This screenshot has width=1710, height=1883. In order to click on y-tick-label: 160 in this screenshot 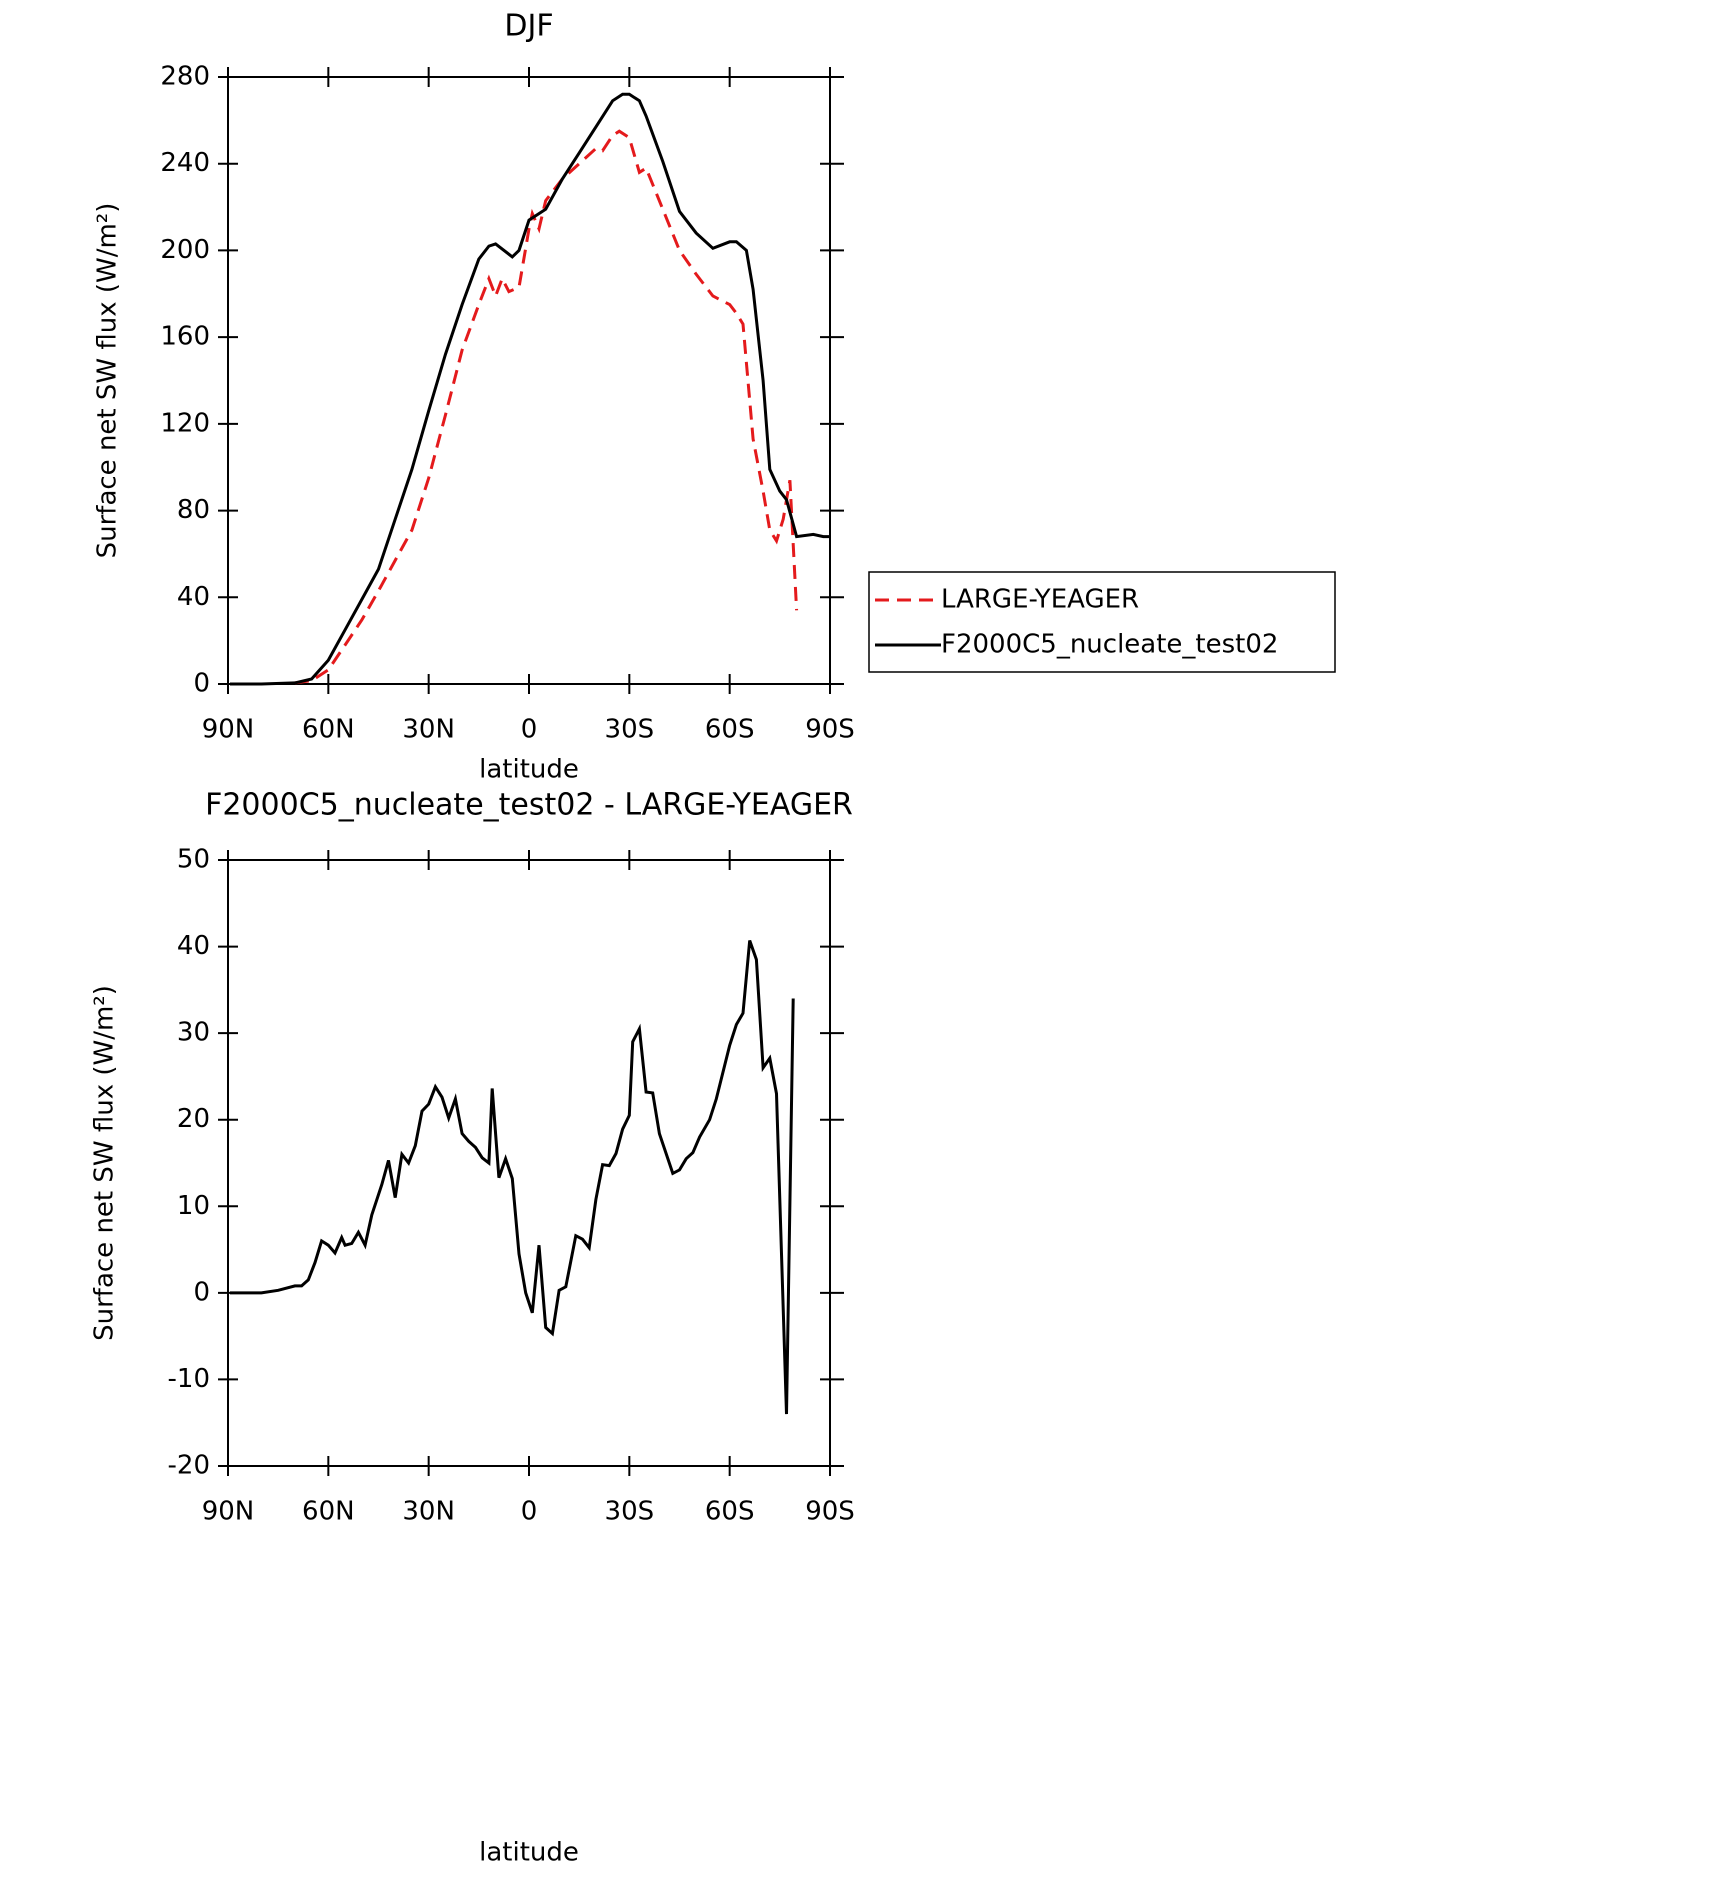, I will do `click(185, 337)`.